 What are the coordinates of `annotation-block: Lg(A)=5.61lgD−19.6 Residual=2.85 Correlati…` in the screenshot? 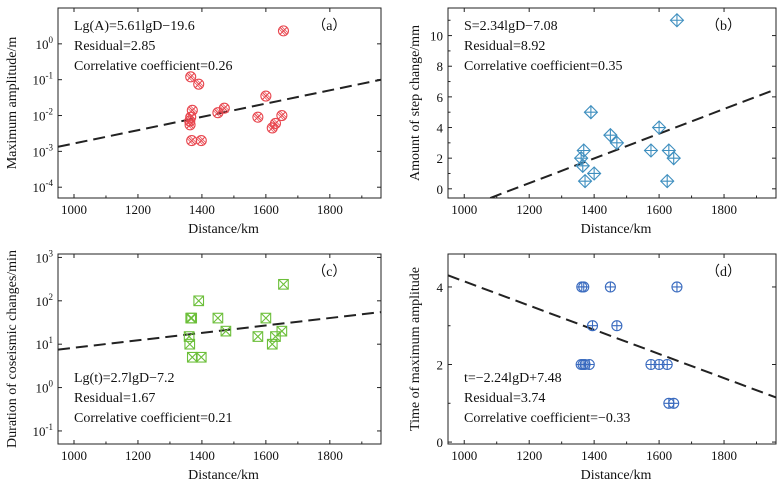 It's located at (153, 46).